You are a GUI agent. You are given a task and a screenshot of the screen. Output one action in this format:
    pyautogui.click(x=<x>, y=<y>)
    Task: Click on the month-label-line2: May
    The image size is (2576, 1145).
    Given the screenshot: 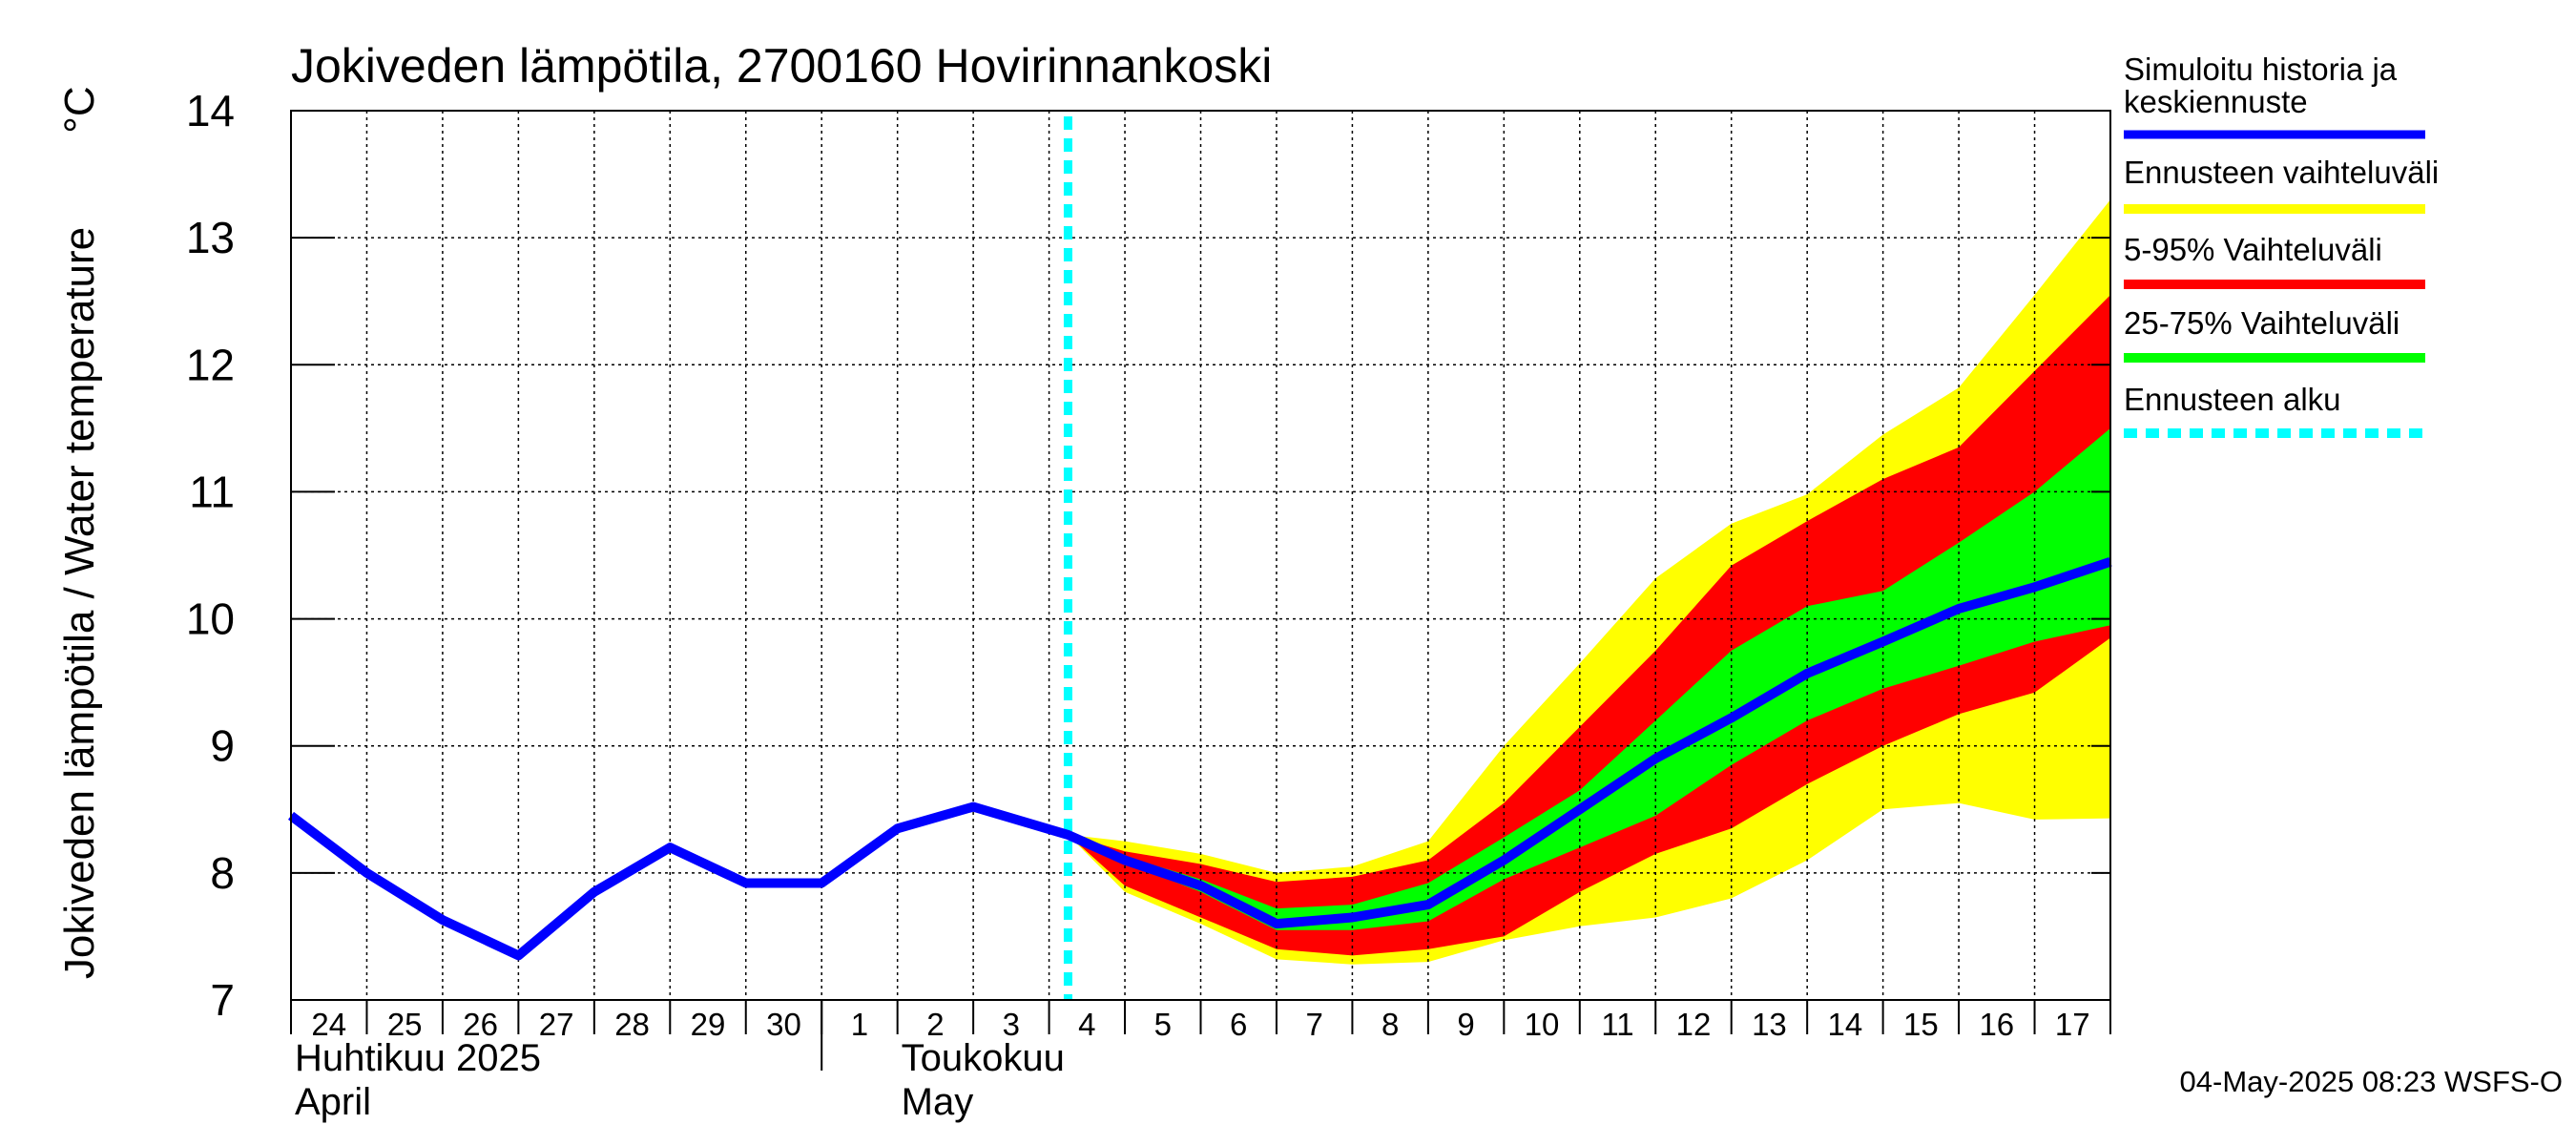 What is the action you would take?
    pyautogui.click(x=938, y=1102)
    